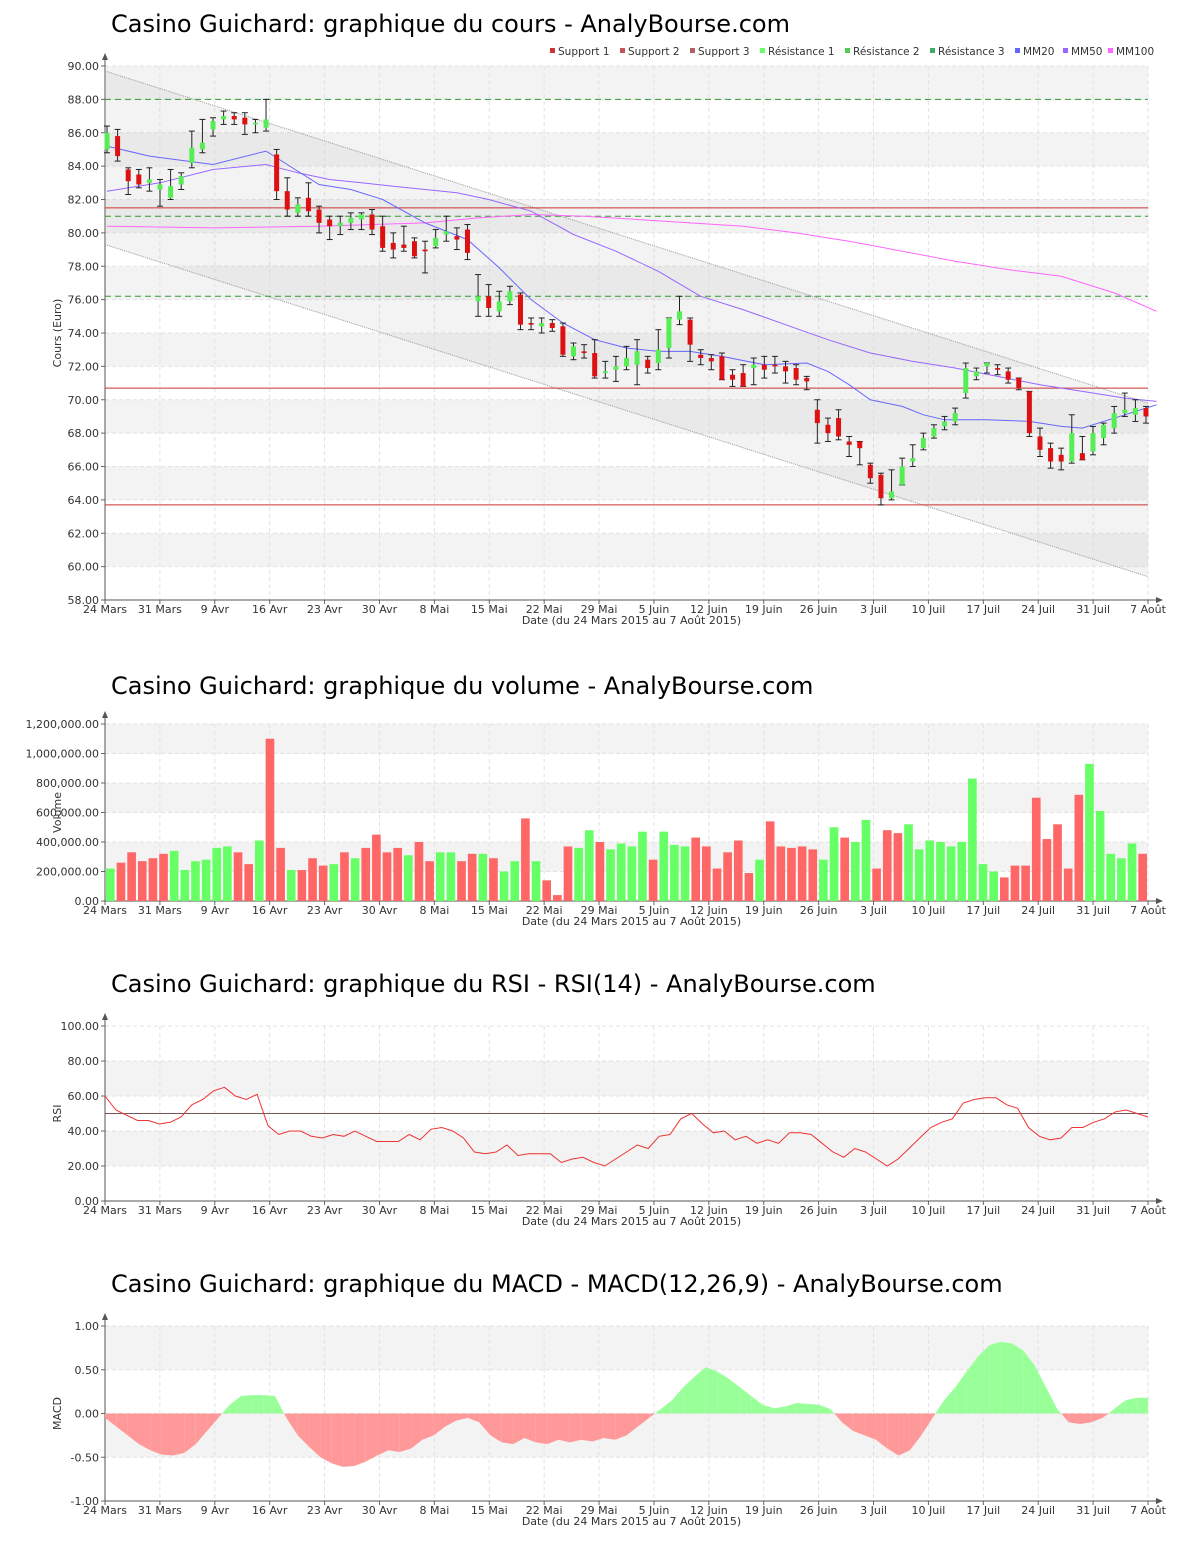 The width and height of the screenshot is (1200, 1550). What do you see at coordinates (85, 1501) in the screenshot?
I see `y-tick-label: -1.00` at bounding box center [85, 1501].